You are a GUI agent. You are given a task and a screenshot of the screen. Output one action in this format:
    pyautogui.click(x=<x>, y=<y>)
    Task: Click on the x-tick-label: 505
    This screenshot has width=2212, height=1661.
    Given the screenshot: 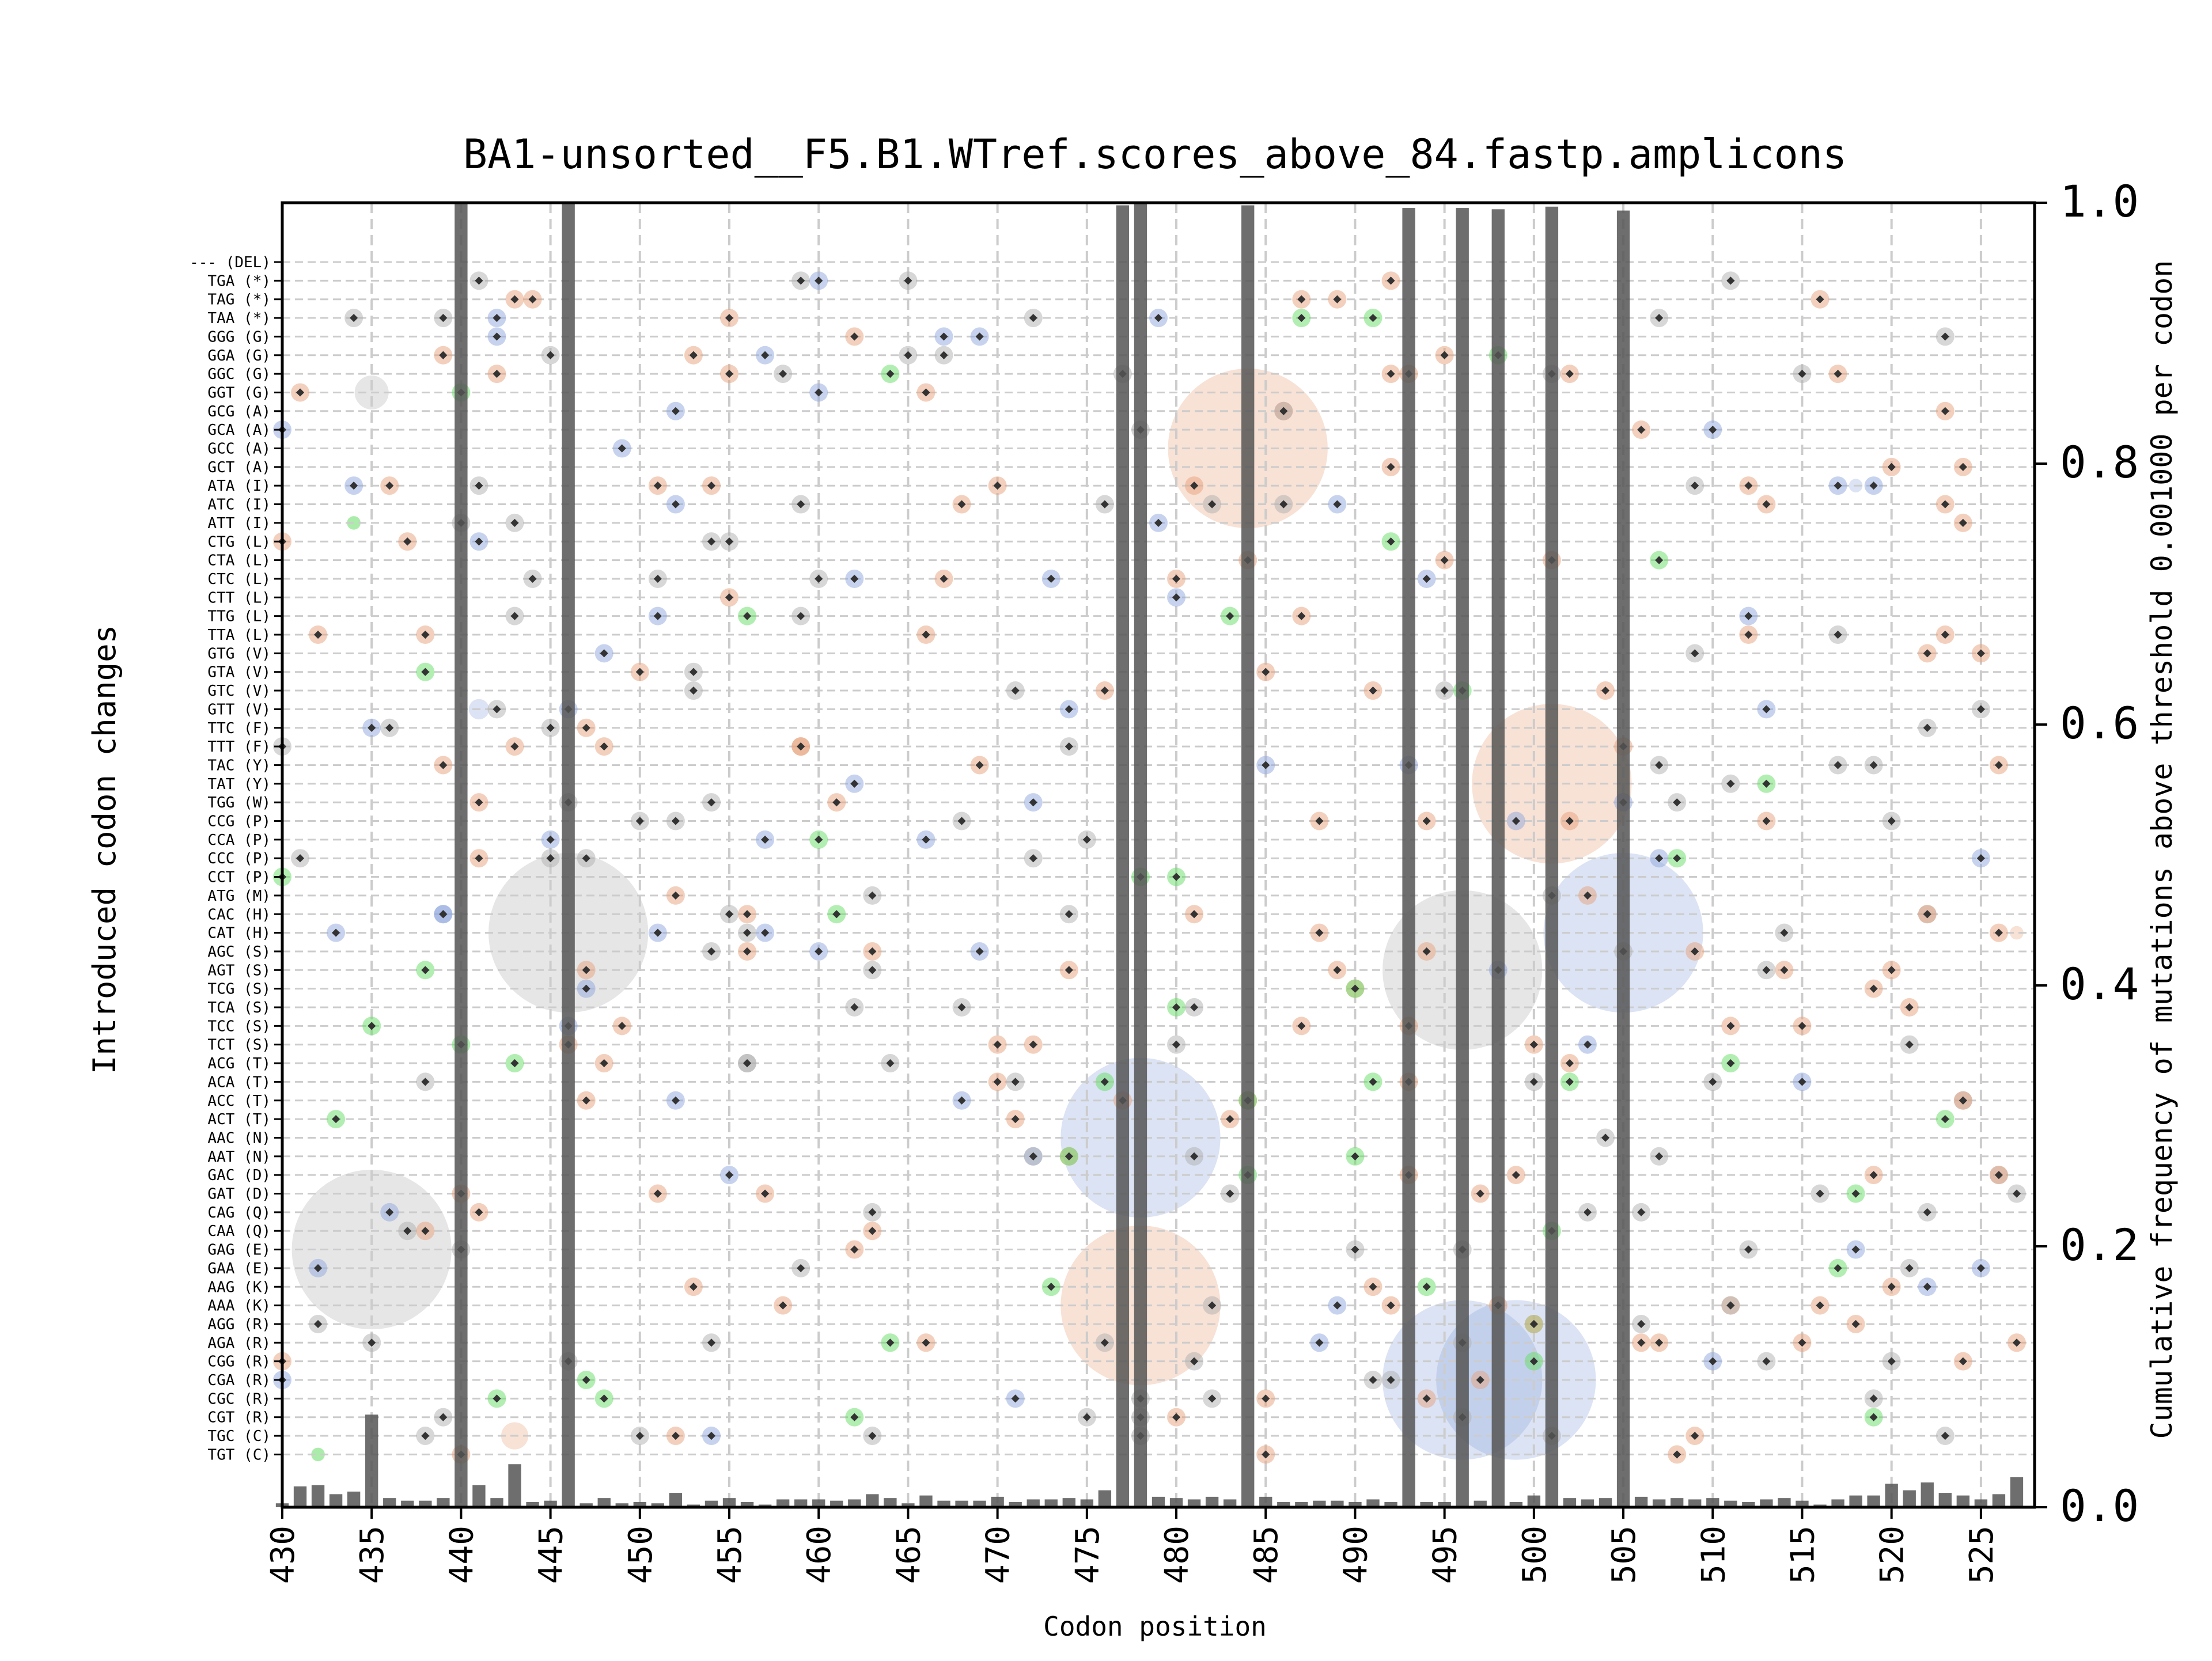 What is the action you would take?
    pyautogui.click(x=1624, y=1555)
    